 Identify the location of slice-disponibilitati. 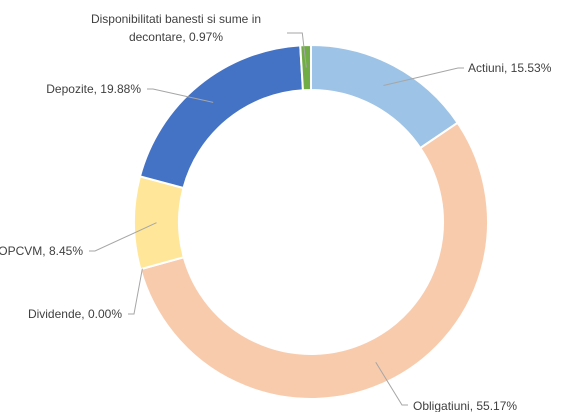
(305, 67).